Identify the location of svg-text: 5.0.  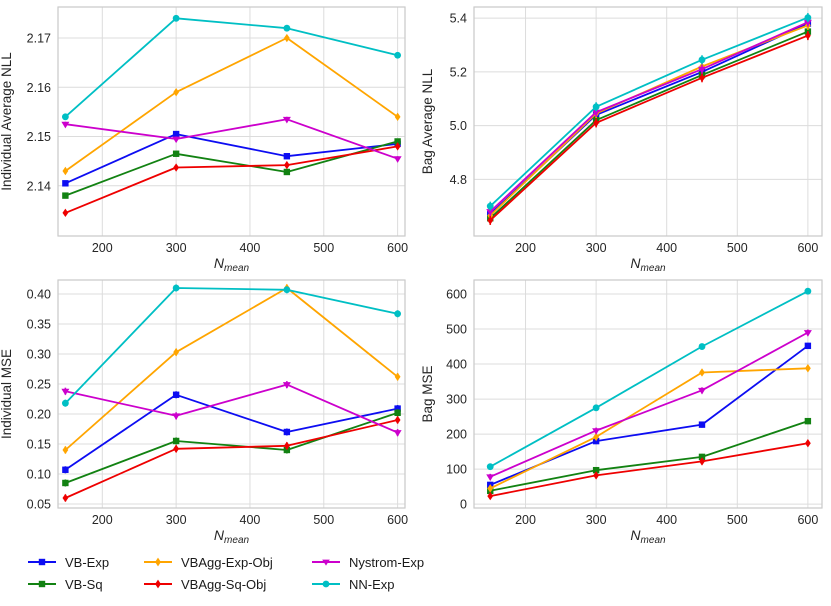
(458, 126).